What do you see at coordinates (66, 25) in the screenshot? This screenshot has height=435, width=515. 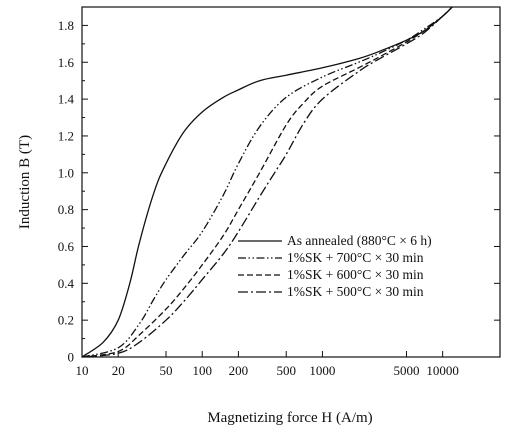 I see `y-tick-label: 1.8` at bounding box center [66, 25].